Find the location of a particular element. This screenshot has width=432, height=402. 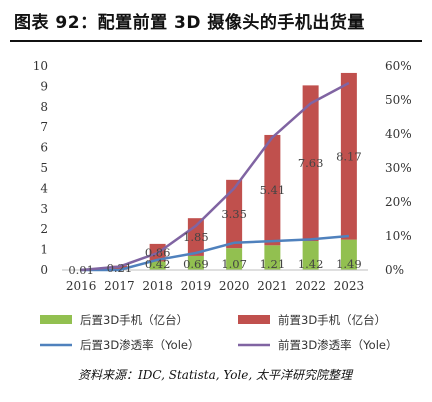

data-label-front-2020: 3.35 is located at coordinates (234, 214).